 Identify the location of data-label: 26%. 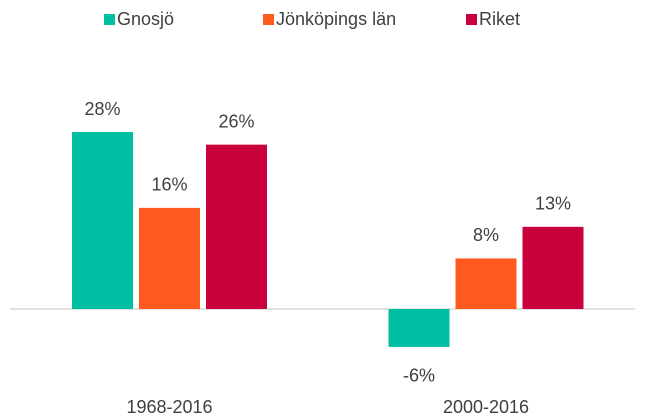
(236, 121).